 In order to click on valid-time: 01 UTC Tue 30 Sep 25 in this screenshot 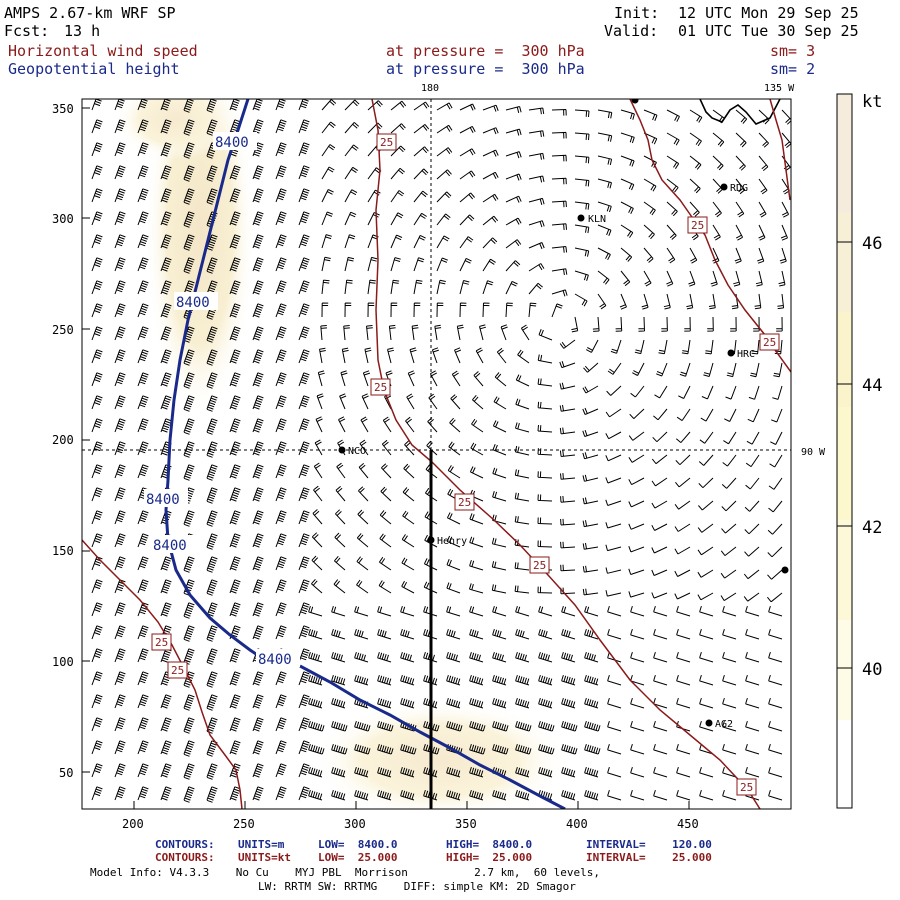, I will do `click(768, 31)`.